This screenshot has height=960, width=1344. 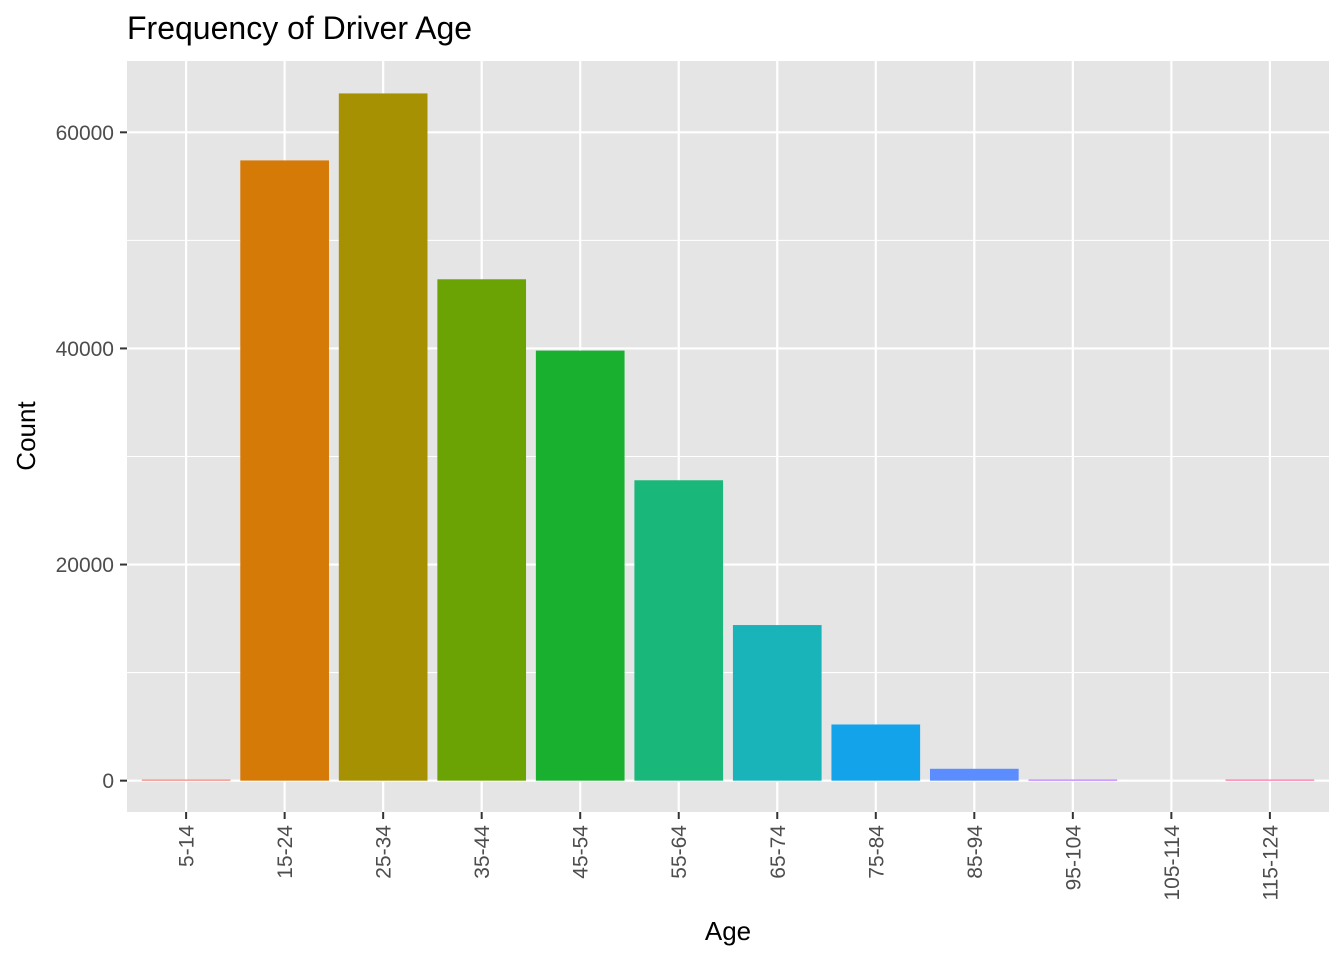 What do you see at coordinates (778, 852) in the screenshot?
I see `x-tick-label: 65-74` at bounding box center [778, 852].